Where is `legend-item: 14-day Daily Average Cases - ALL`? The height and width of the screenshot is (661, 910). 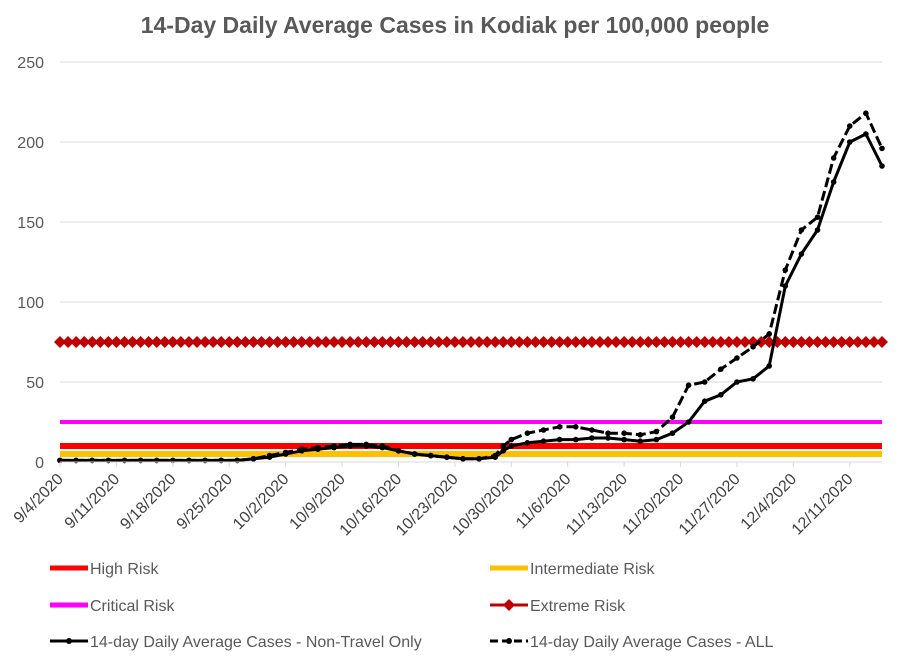 legend-item: 14-day Daily Average Cases - ALL is located at coordinates (632, 642).